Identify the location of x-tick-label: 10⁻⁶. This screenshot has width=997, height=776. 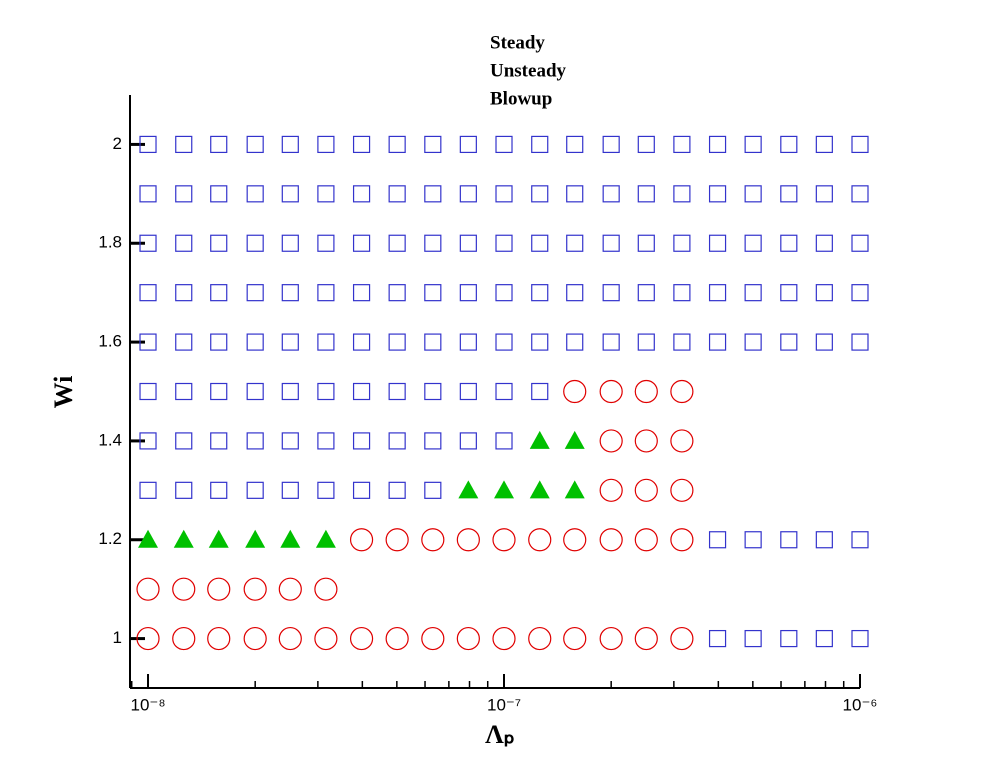
(860, 704).